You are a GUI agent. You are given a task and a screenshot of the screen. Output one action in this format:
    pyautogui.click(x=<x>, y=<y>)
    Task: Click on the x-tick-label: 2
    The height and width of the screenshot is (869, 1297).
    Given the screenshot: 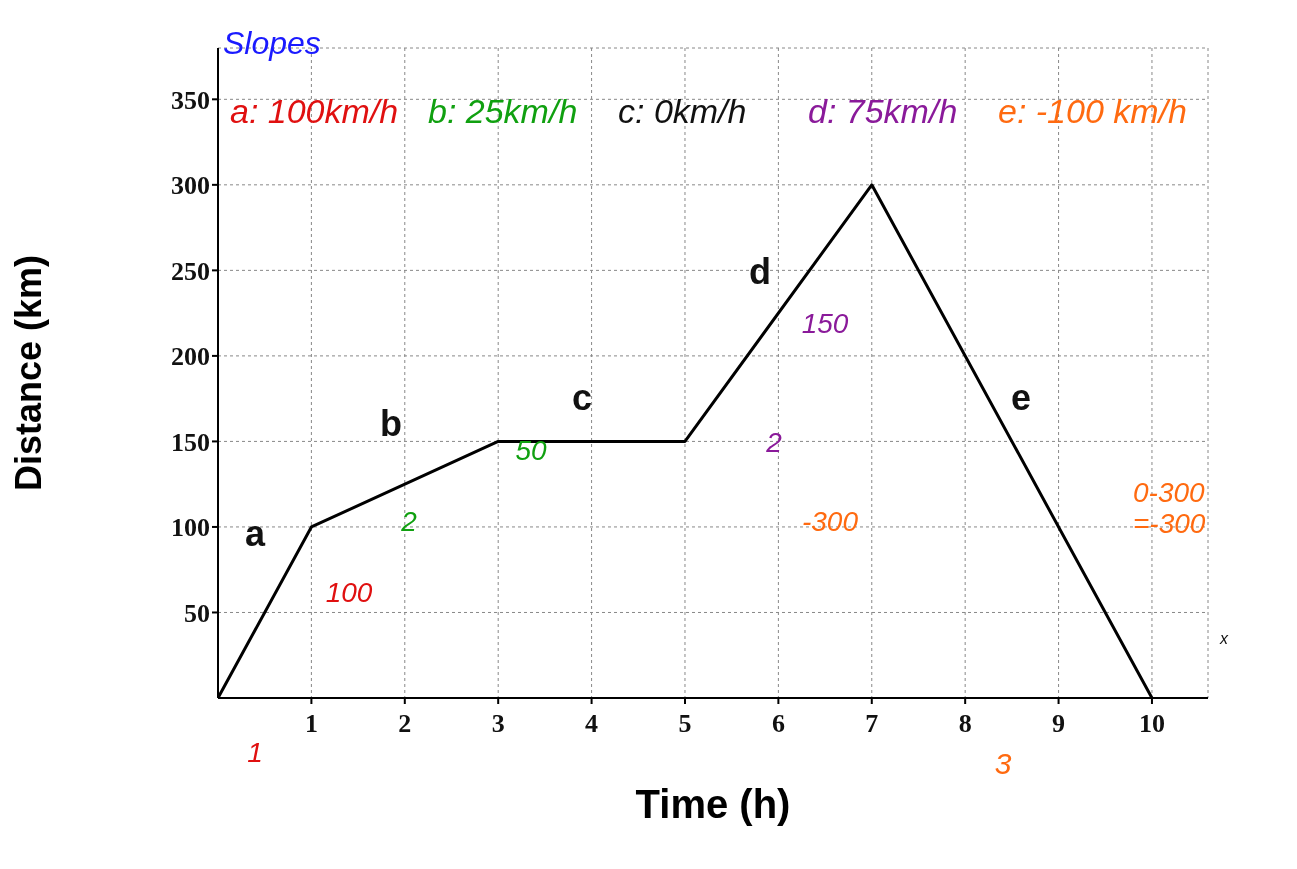 What is the action you would take?
    pyautogui.click(x=405, y=724)
    